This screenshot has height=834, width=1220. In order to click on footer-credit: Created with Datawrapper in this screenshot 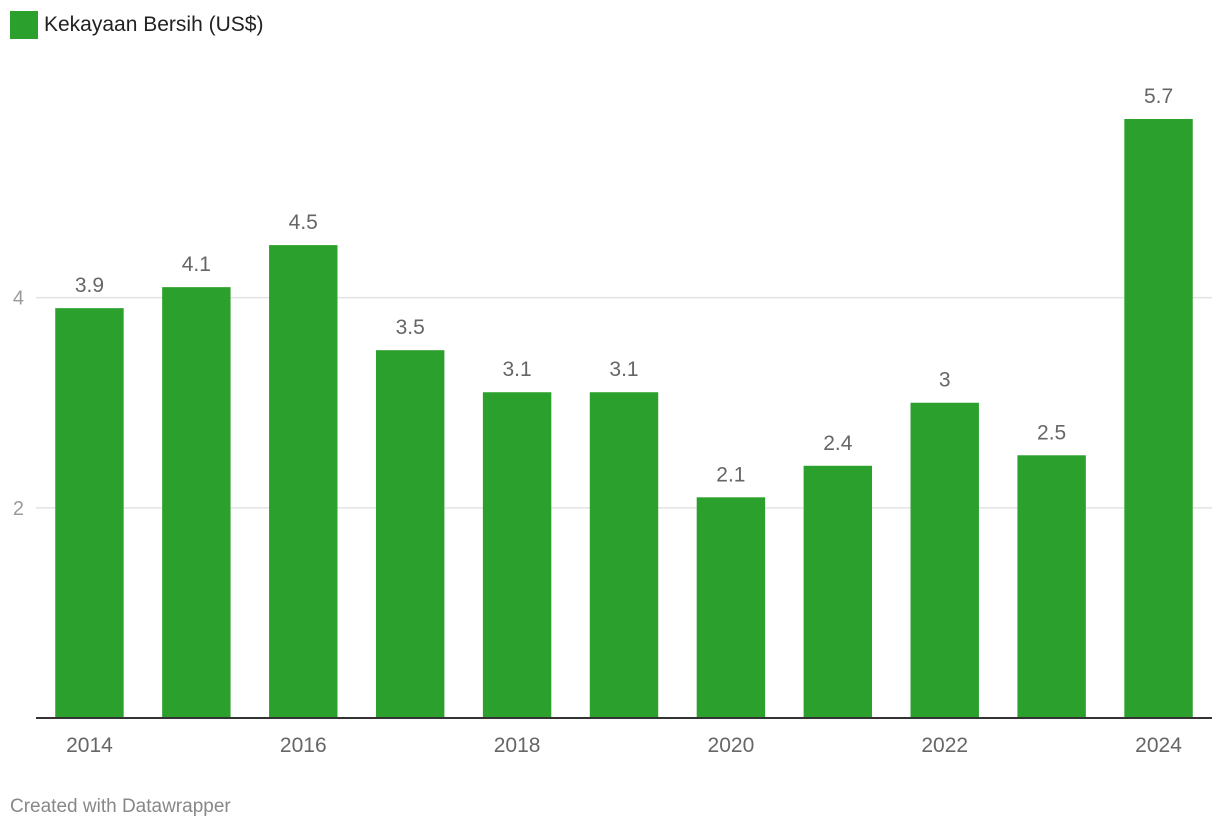, I will do `click(120, 806)`.